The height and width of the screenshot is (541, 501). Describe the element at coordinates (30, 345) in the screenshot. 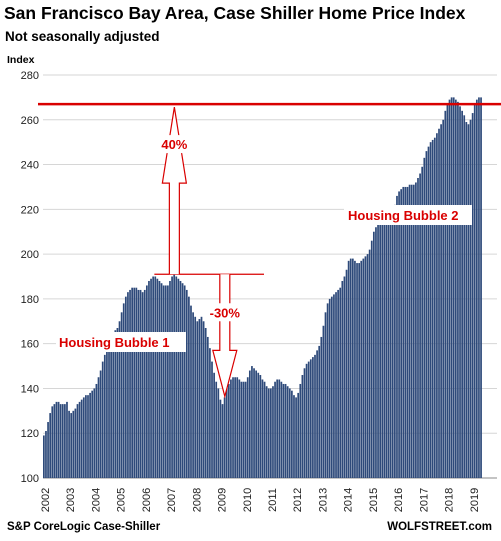

I see `y-tick-label: 160` at that location.